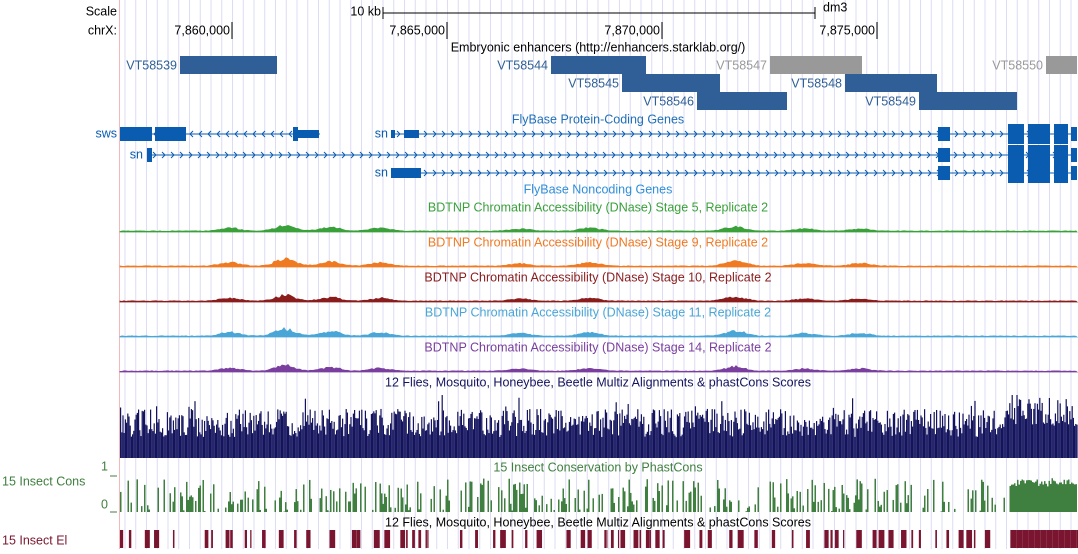  What do you see at coordinates (393, 134) in the screenshot?
I see `exon` at bounding box center [393, 134].